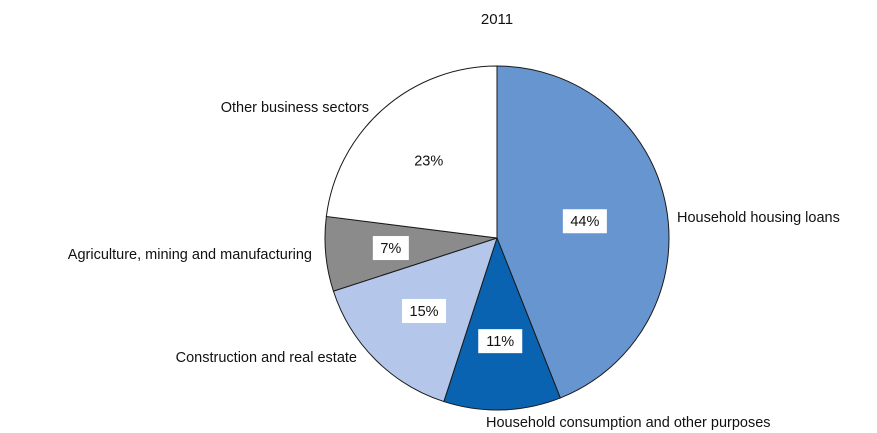 This screenshot has height=433, width=877. I want to click on percent-label-text: 23%, so click(428, 162).